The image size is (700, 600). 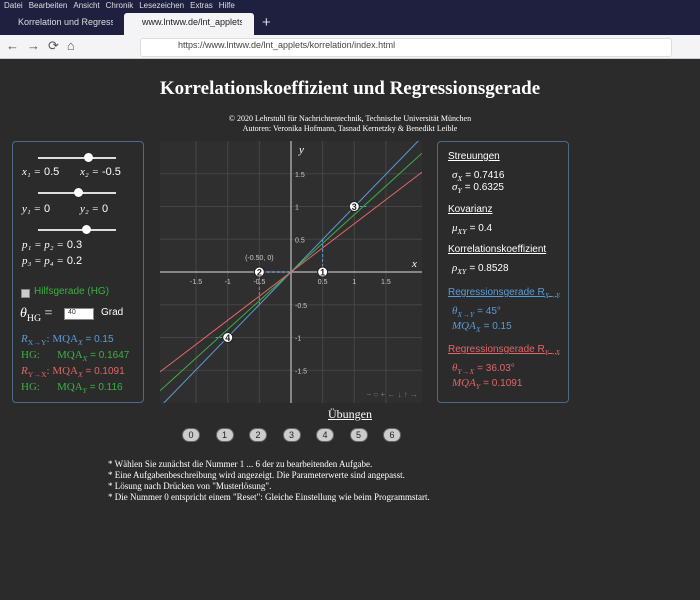 I want to click on tab-title: www.lntww.de/lnt_applets/korrelation, so click(x=192, y=22).